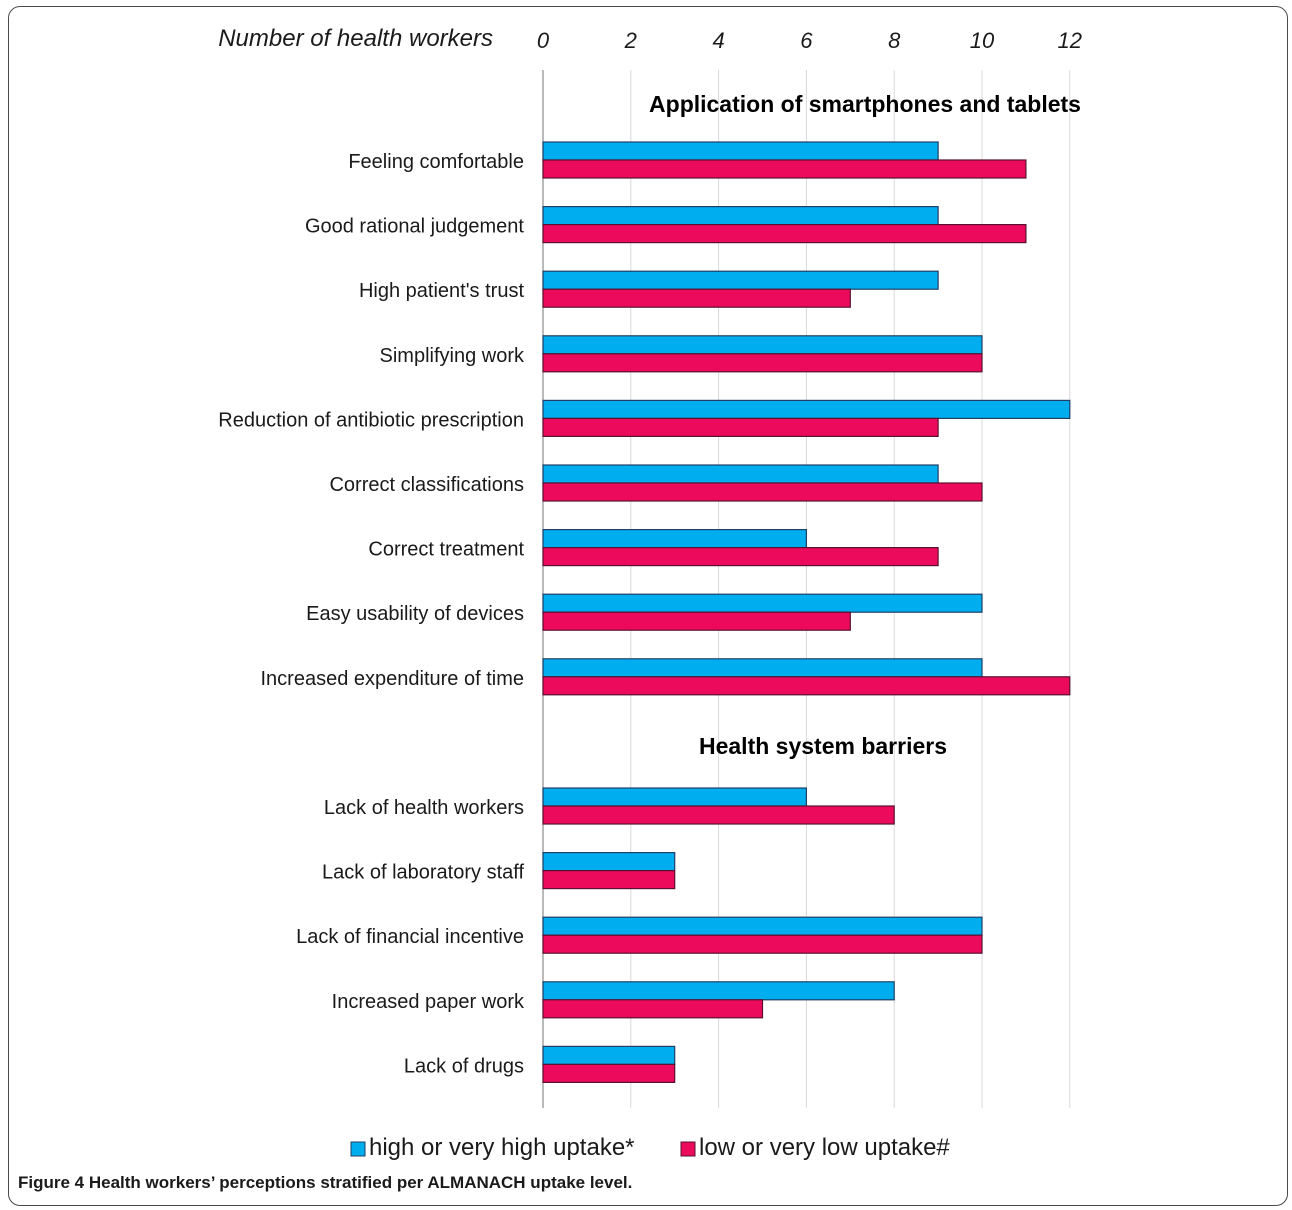  I want to click on legend-label-low: low or very low uptake#, so click(824, 1147).